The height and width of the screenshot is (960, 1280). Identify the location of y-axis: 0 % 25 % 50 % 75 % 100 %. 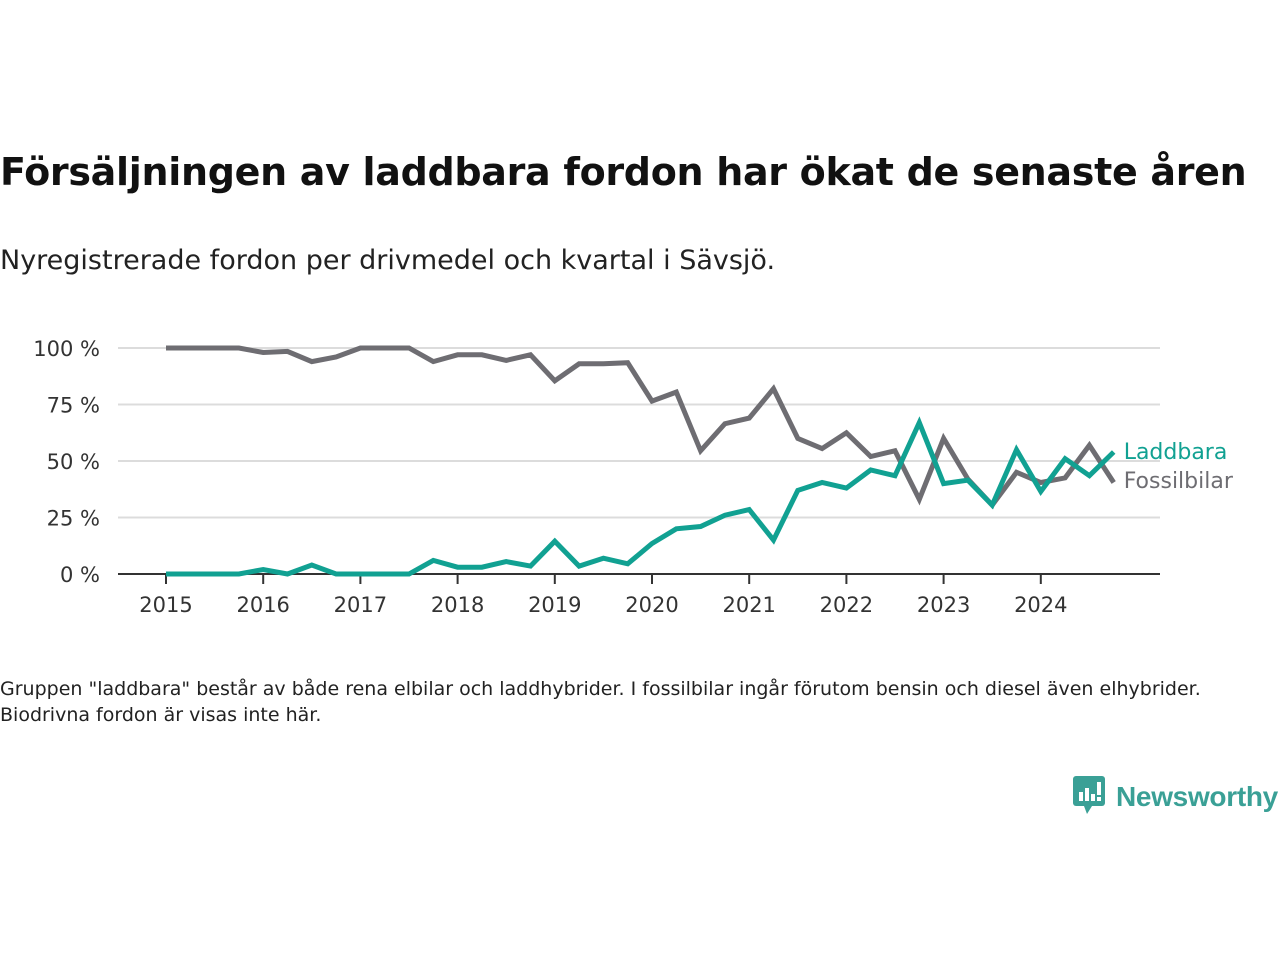
(66, 462).